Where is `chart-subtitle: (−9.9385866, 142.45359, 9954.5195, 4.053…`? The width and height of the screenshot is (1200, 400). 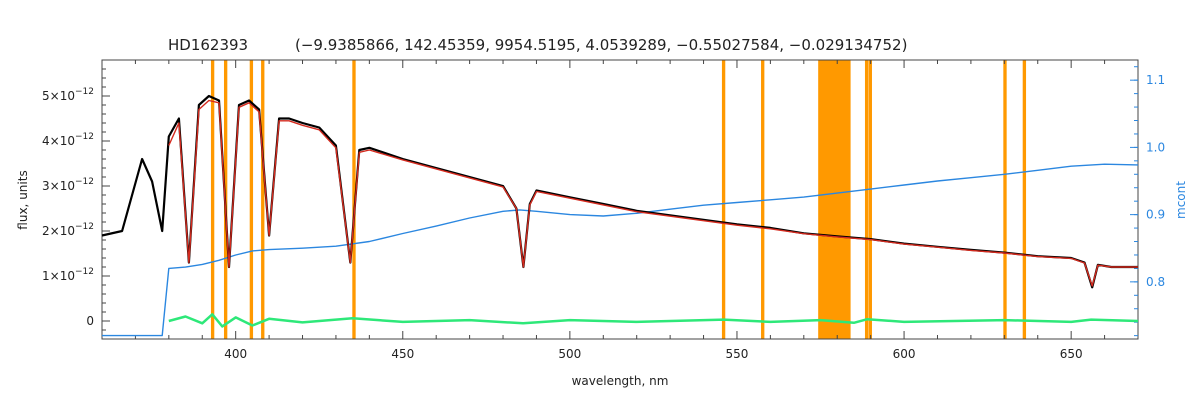
chart-subtitle: (−9.9385866, 142.45359, 9954.5195, 4.053… is located at coordinates (601, 45).